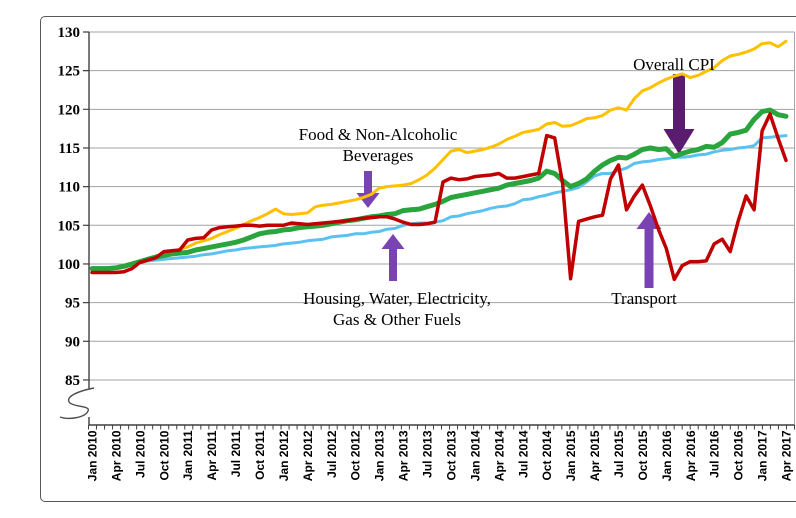 Image resolution: width=796 pixels, height=518 pixels. I want to click on y-tick-label: 125, so click(69, 72).